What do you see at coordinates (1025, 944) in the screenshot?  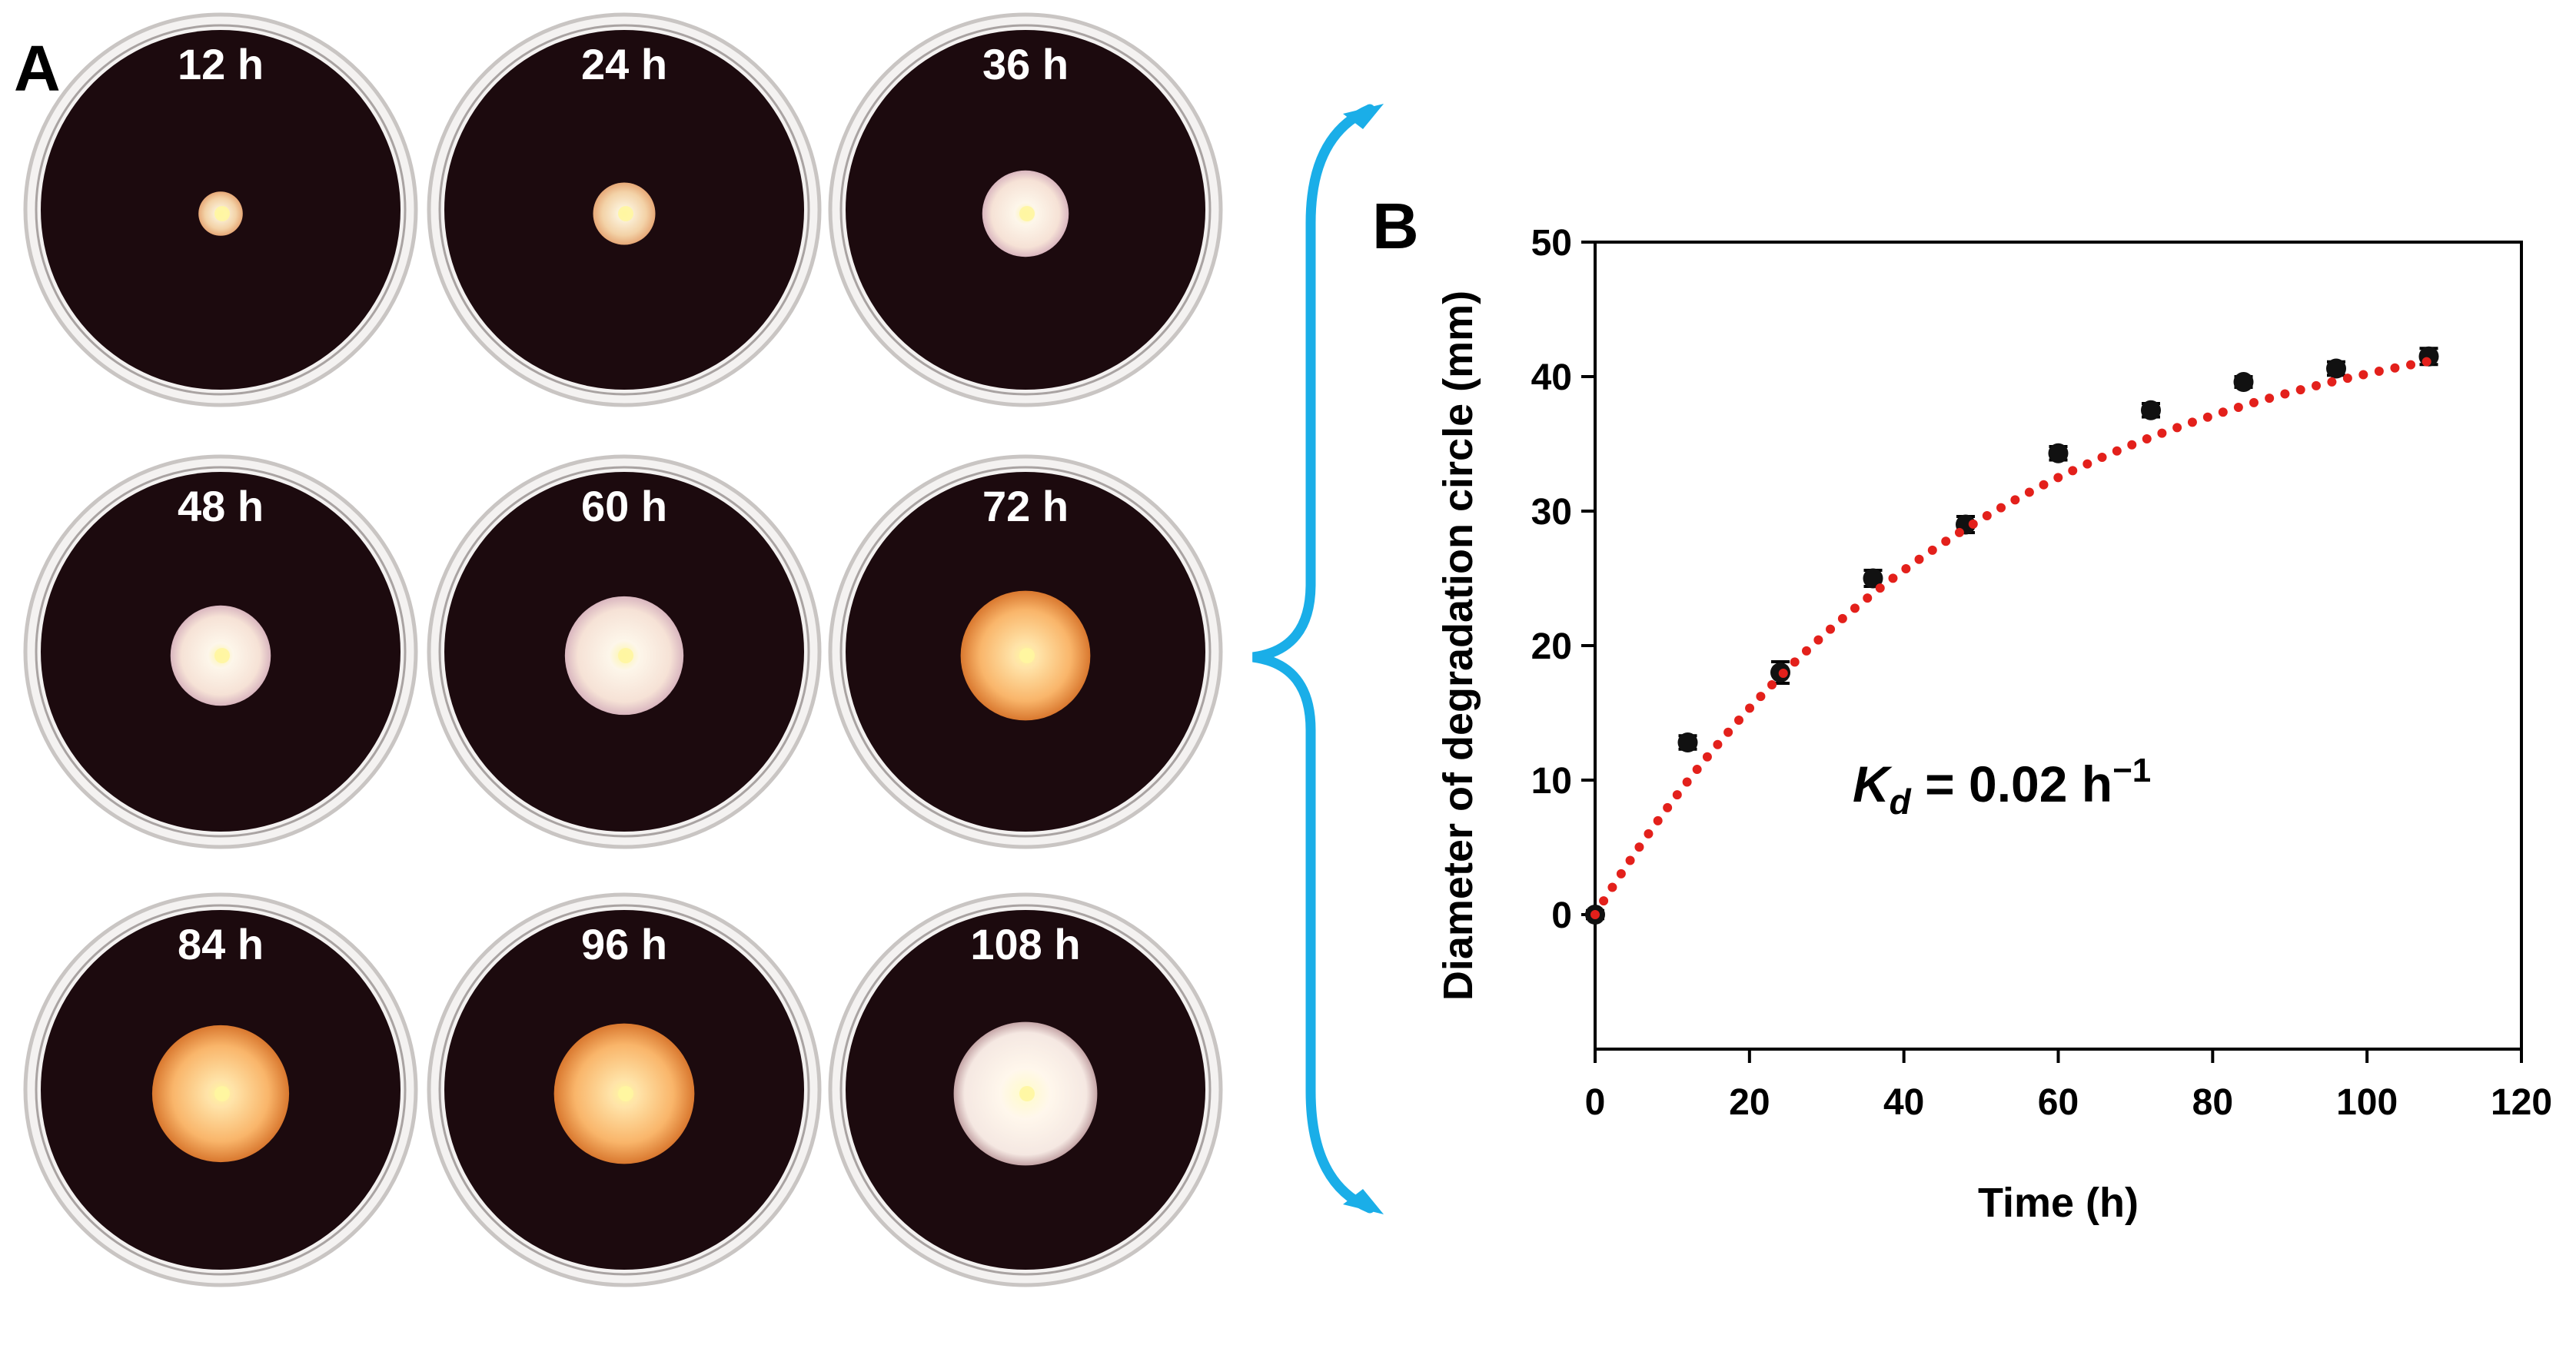 I see `plate-time-label: 108 h` at bounding box center [1025, 944].